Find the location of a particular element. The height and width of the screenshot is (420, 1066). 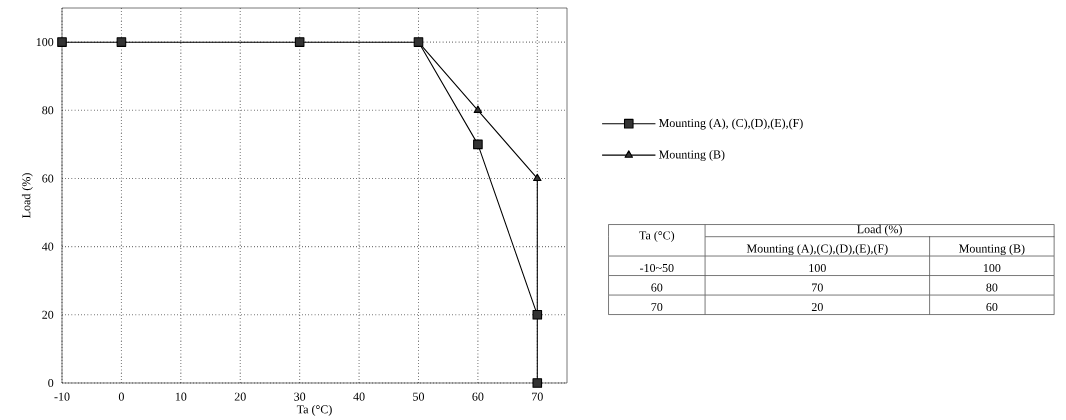

text: Mounting (B) is located at coordinates (992, 250).